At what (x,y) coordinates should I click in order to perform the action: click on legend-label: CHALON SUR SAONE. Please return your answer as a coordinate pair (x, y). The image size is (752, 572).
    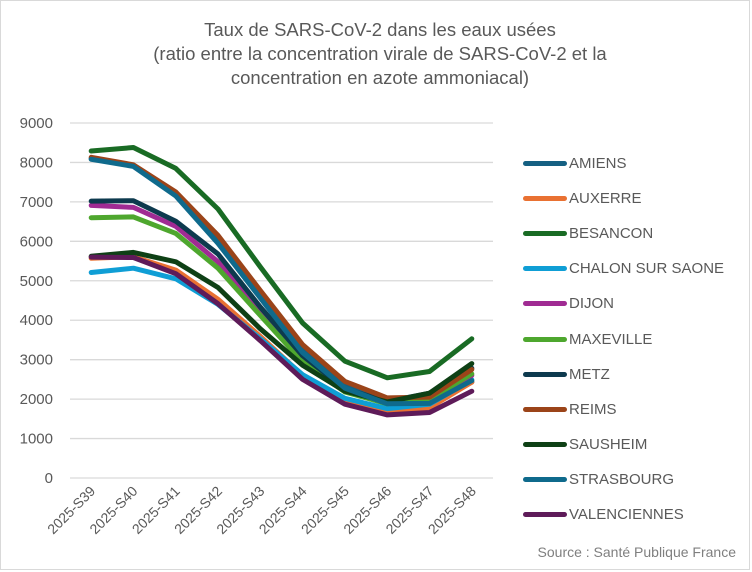
    Looking at the image, I should click on (647, 269).